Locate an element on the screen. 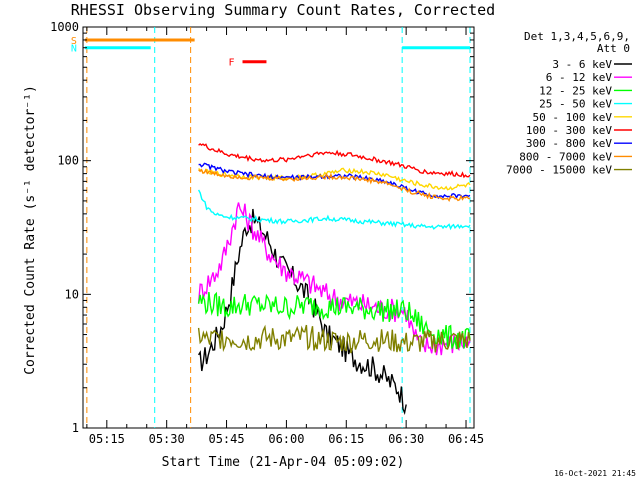  x-tick-label-6: 06:45 is located at coordinates (466, 439).